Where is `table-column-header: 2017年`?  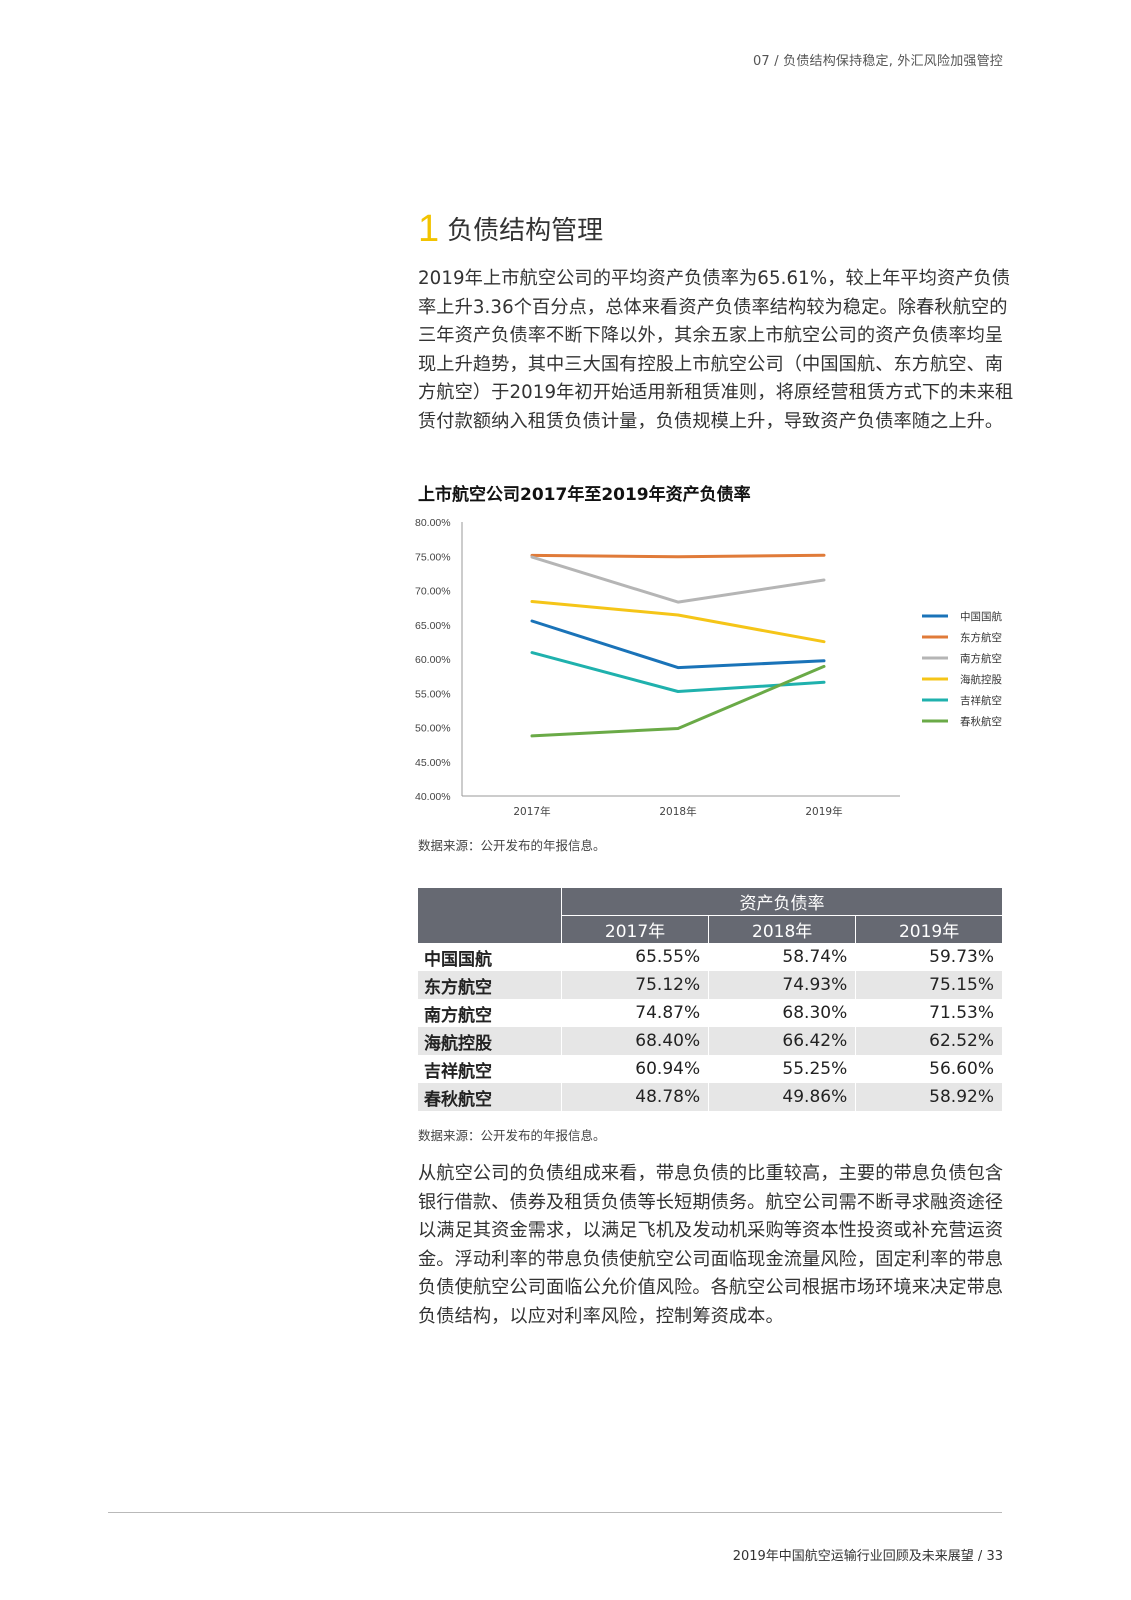 table-column-header: 2017年 is located at coordinates (634, 929).